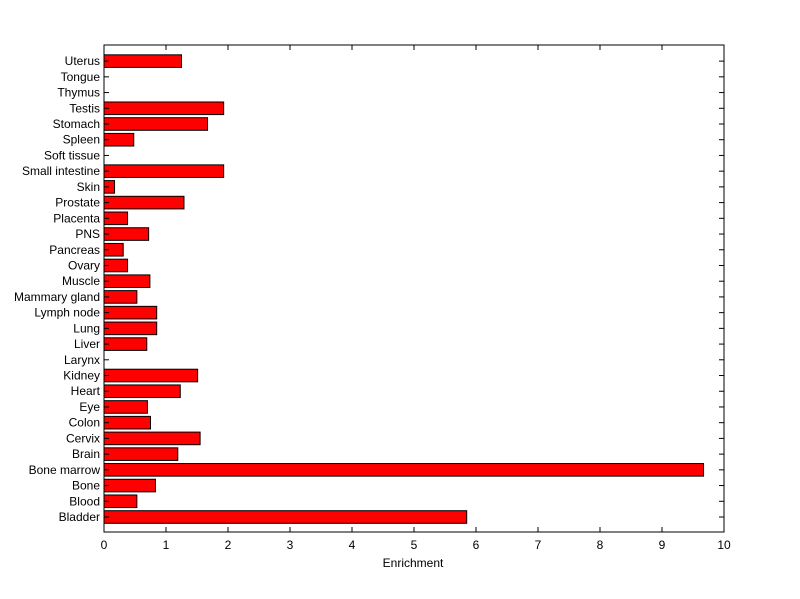  I want to click on y-tick-label-colon: Colon, so click(84, 423).